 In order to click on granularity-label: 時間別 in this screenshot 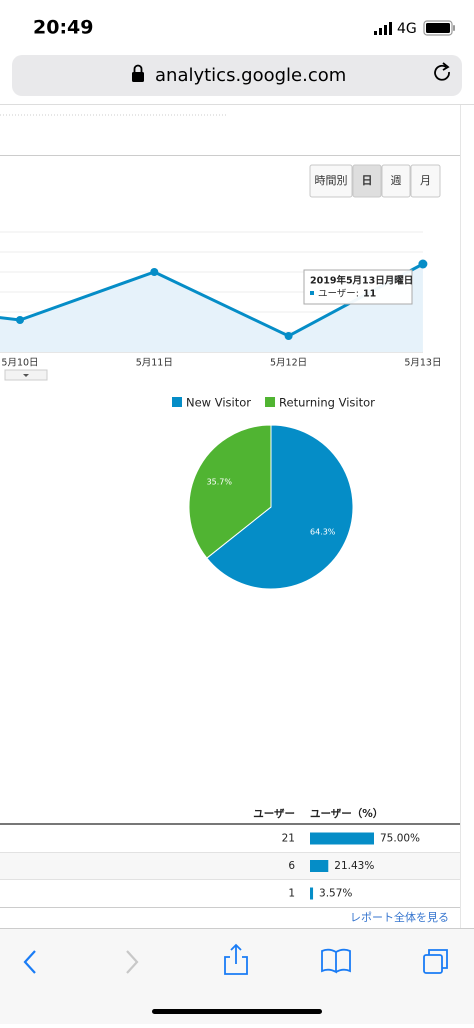, I will do `click(331, 180)`.